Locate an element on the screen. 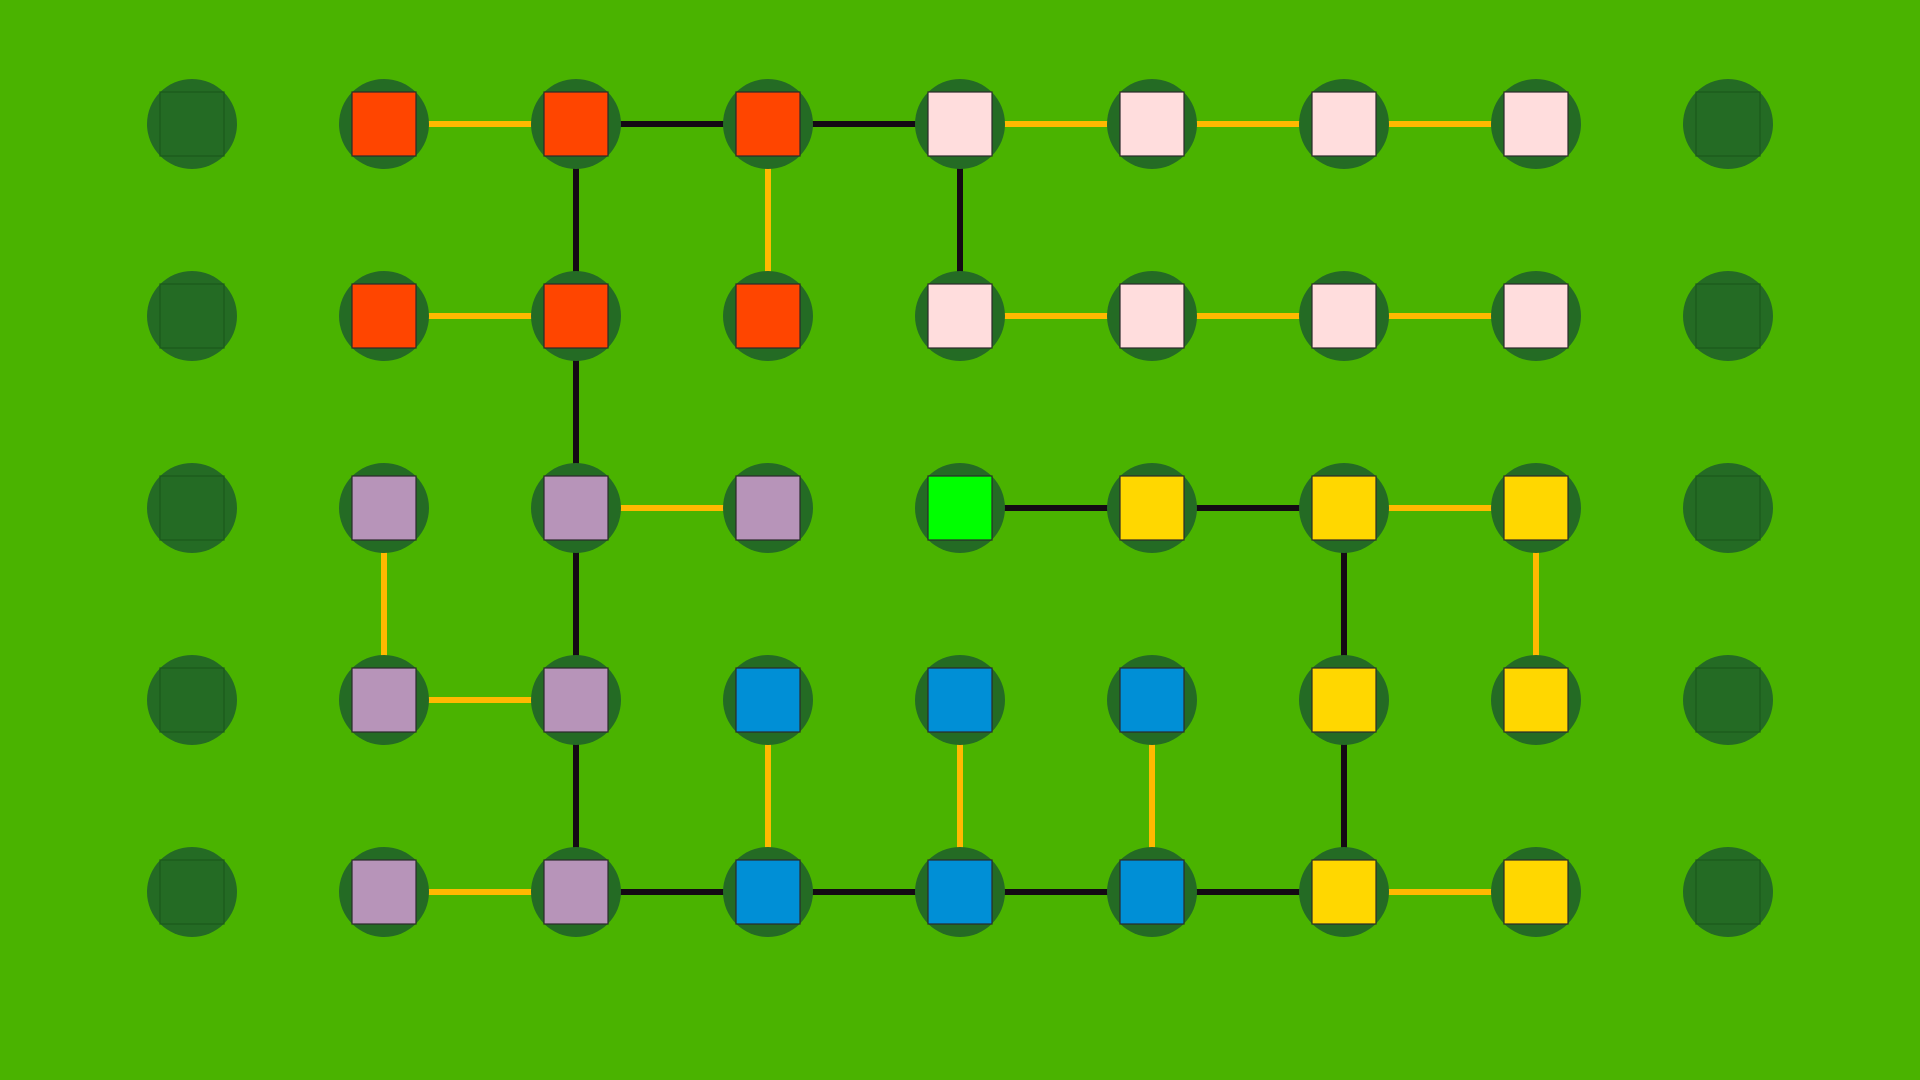  tile-green is located at coordinates (960, 508).